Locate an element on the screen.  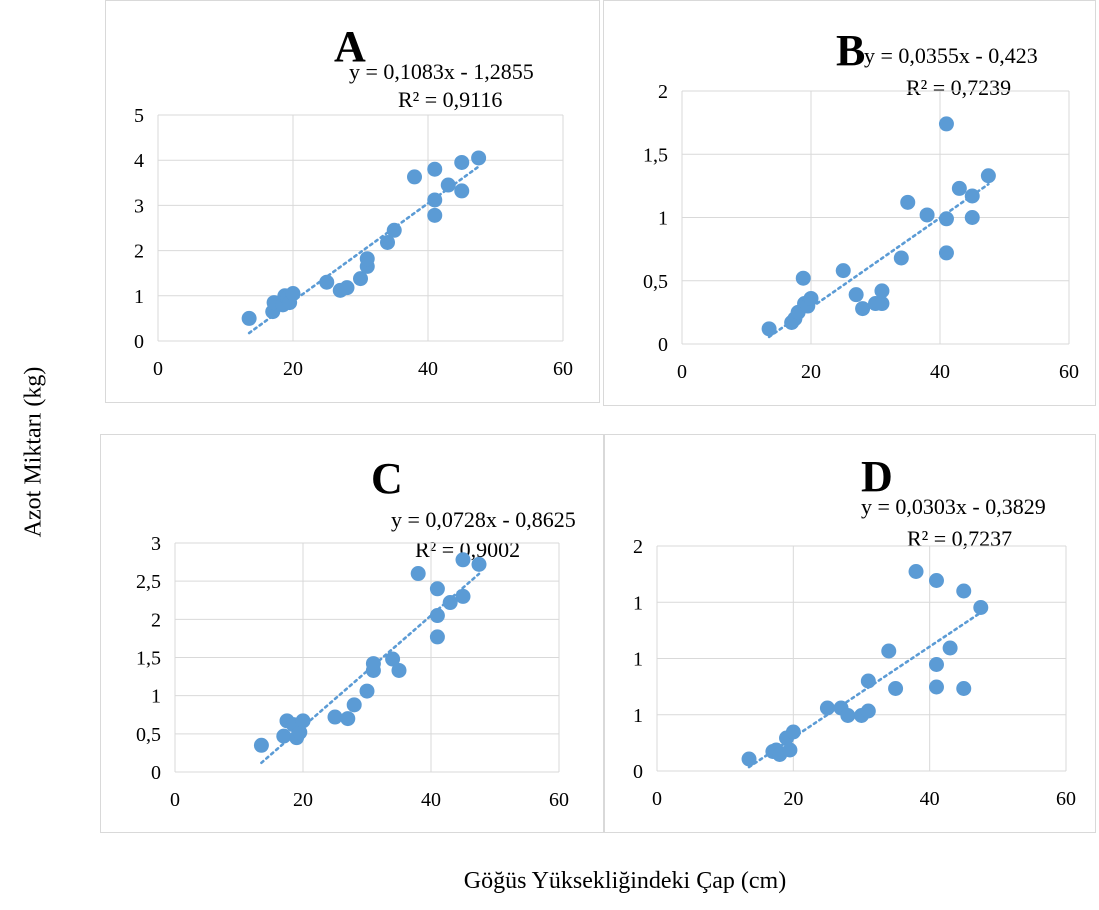
panel-label-c: C is located at coordinates (387, 478).